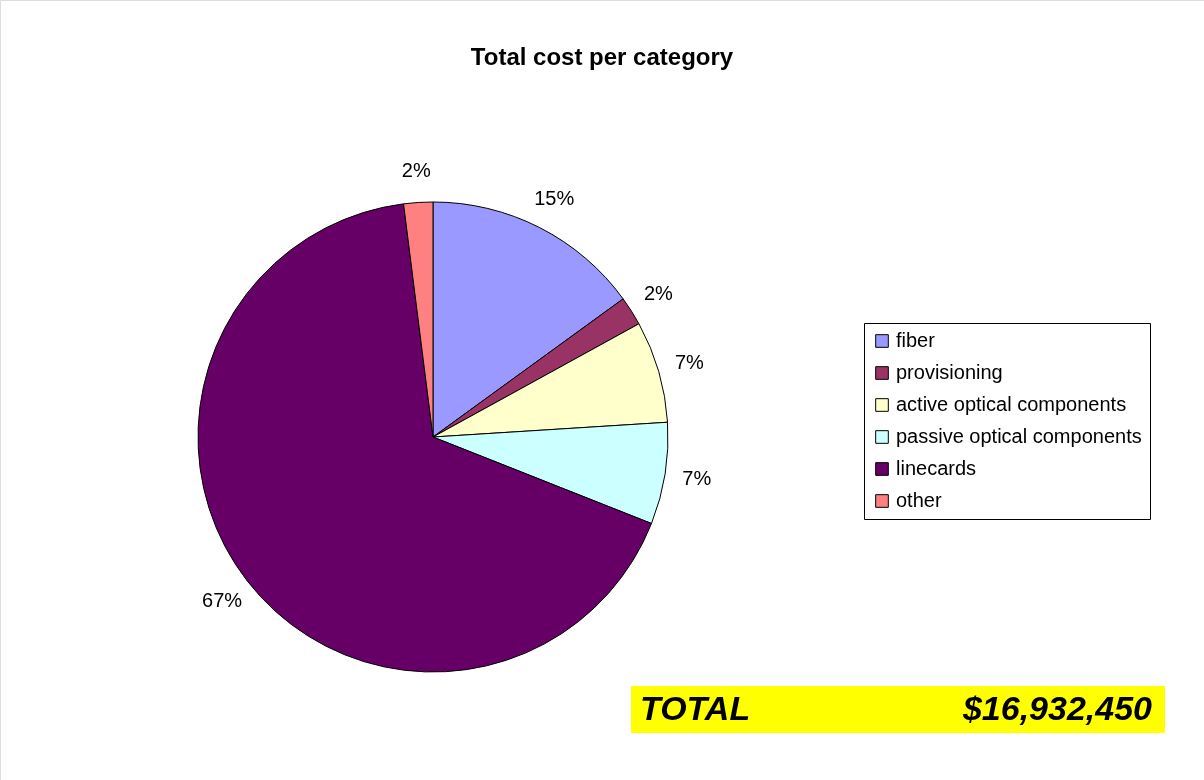  I want to click on data-label: 15%, so click(554, 198).